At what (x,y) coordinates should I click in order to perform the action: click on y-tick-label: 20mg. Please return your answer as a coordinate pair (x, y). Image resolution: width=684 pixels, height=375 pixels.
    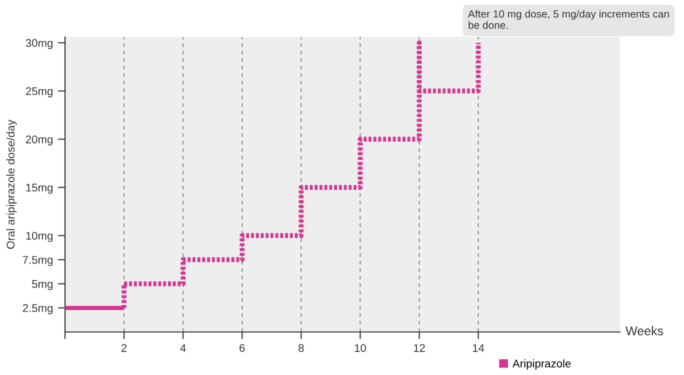
    Looking at the image, I should click on (39, 140).